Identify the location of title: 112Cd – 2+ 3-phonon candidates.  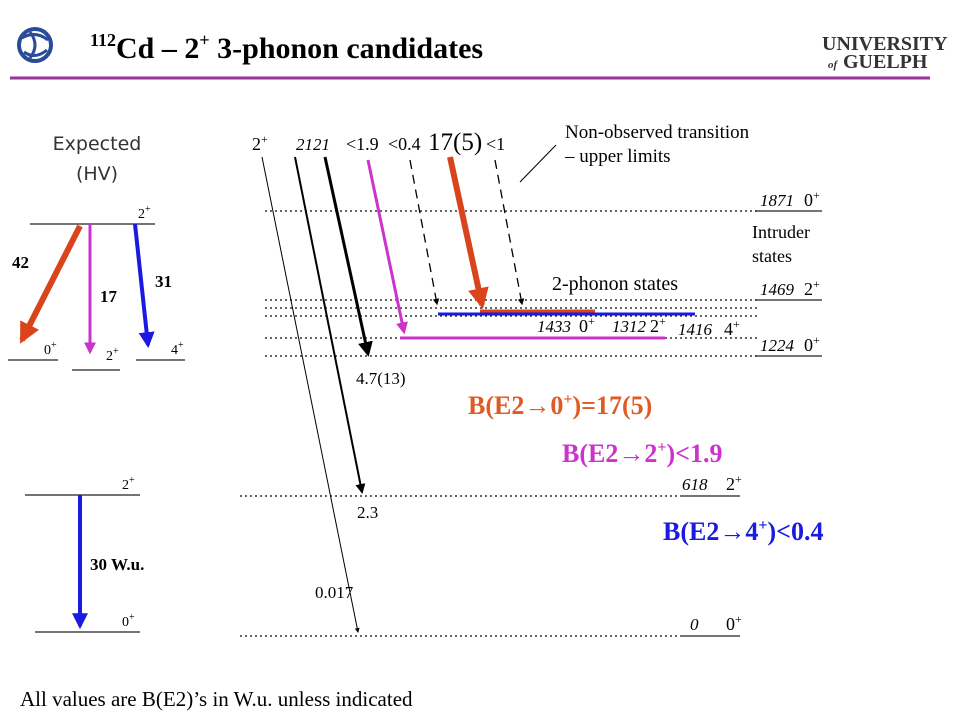
(286, 47).